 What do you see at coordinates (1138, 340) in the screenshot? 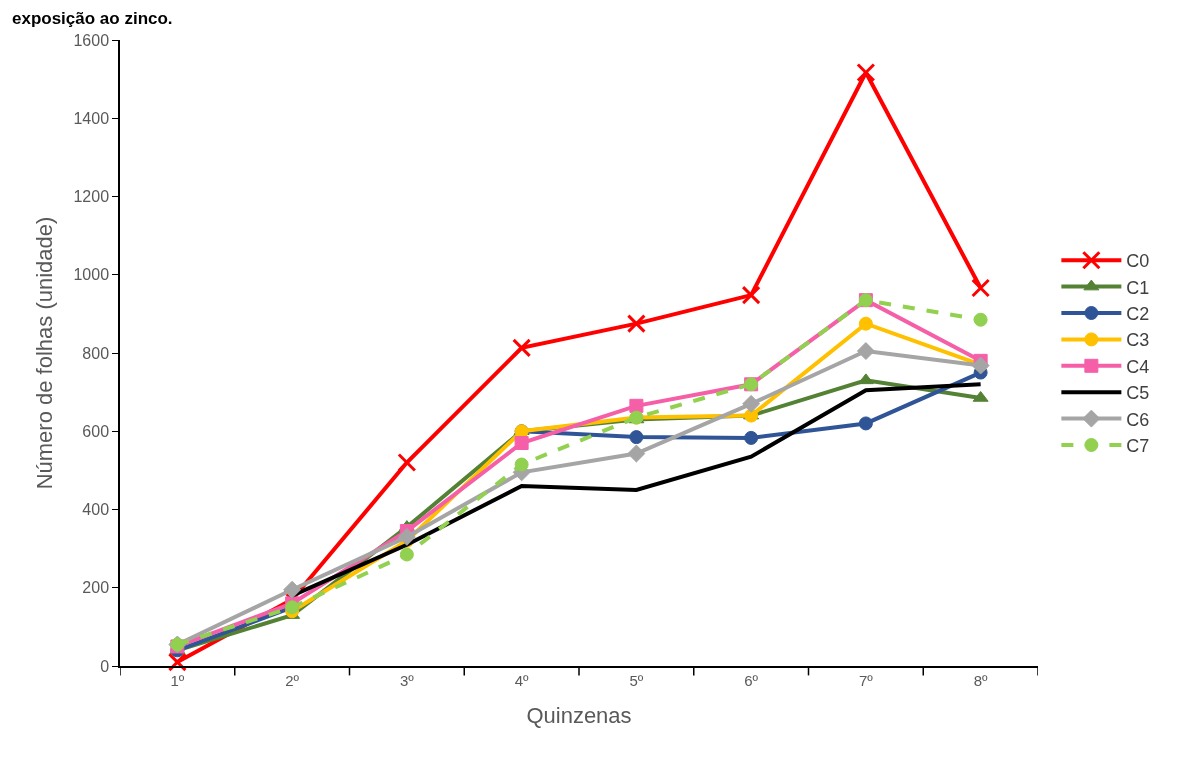
I see `legend-label: C3` at bounding box center [1138, 340].